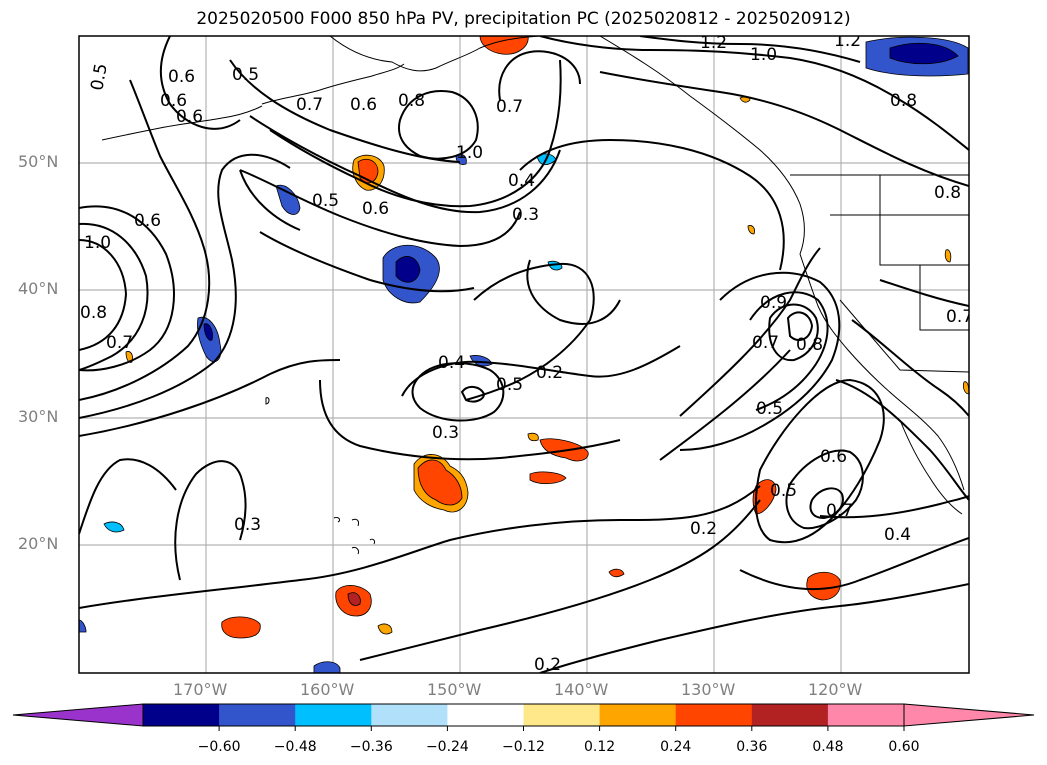 The width and height of the screenshot is (1047, 765). I want to click on alaska-peninsula, so click(333, 84).